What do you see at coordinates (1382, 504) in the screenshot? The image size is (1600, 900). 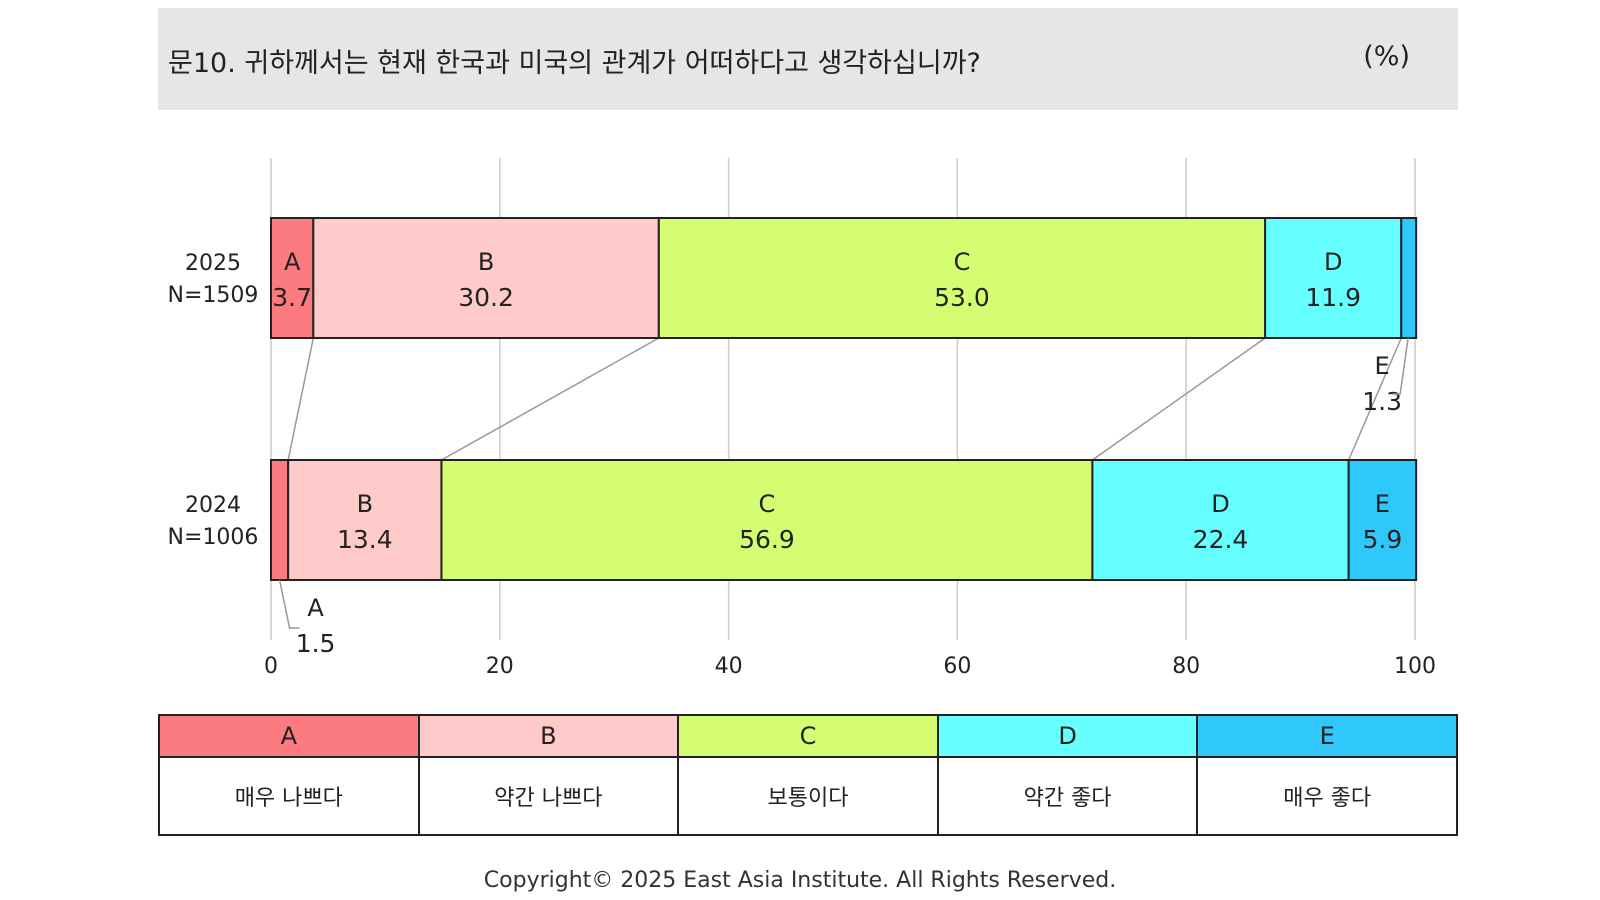 I see `bar-key-2024-E: E` at bounding box center [1382, 504].